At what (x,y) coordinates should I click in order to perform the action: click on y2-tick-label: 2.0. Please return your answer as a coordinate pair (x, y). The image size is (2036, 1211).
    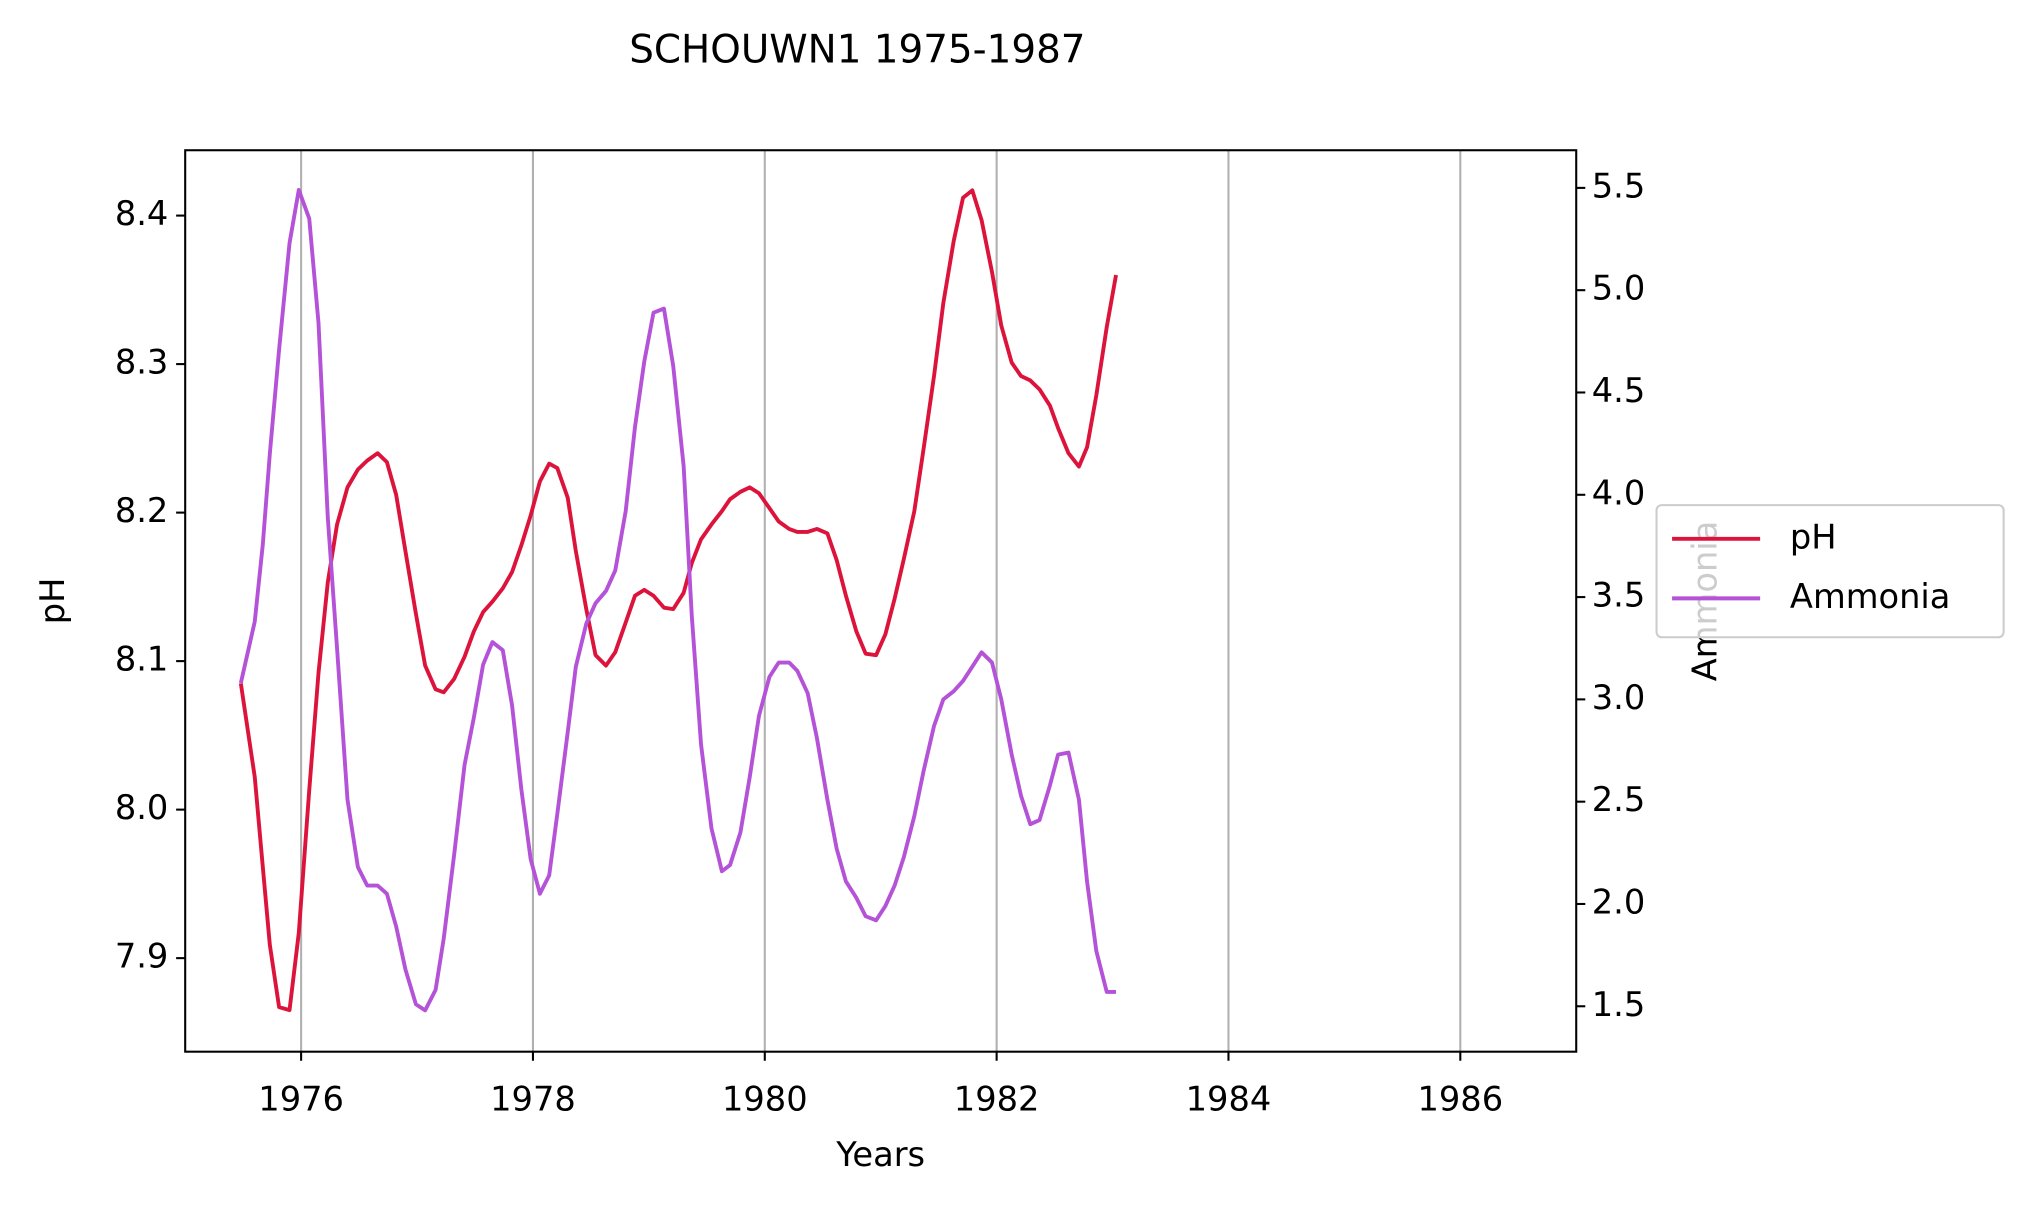
    Looking at the image, I should click on (1619, 901).